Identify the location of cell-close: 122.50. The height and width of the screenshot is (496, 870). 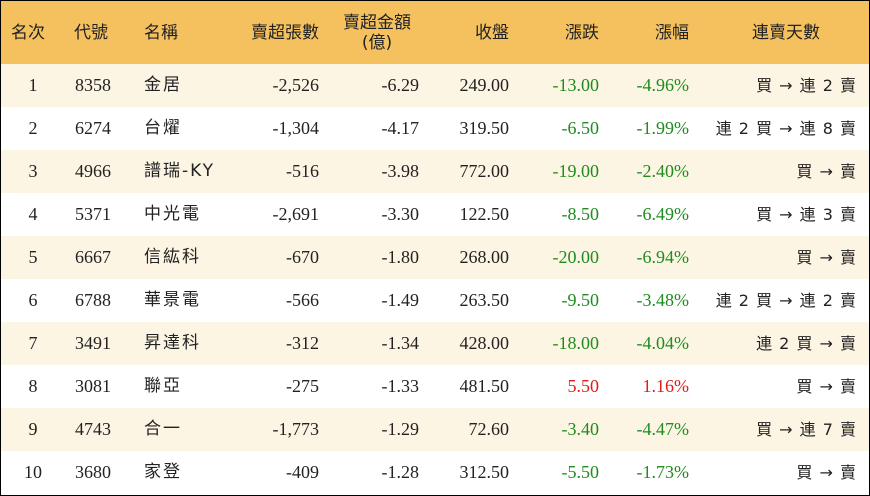
(484, 214).